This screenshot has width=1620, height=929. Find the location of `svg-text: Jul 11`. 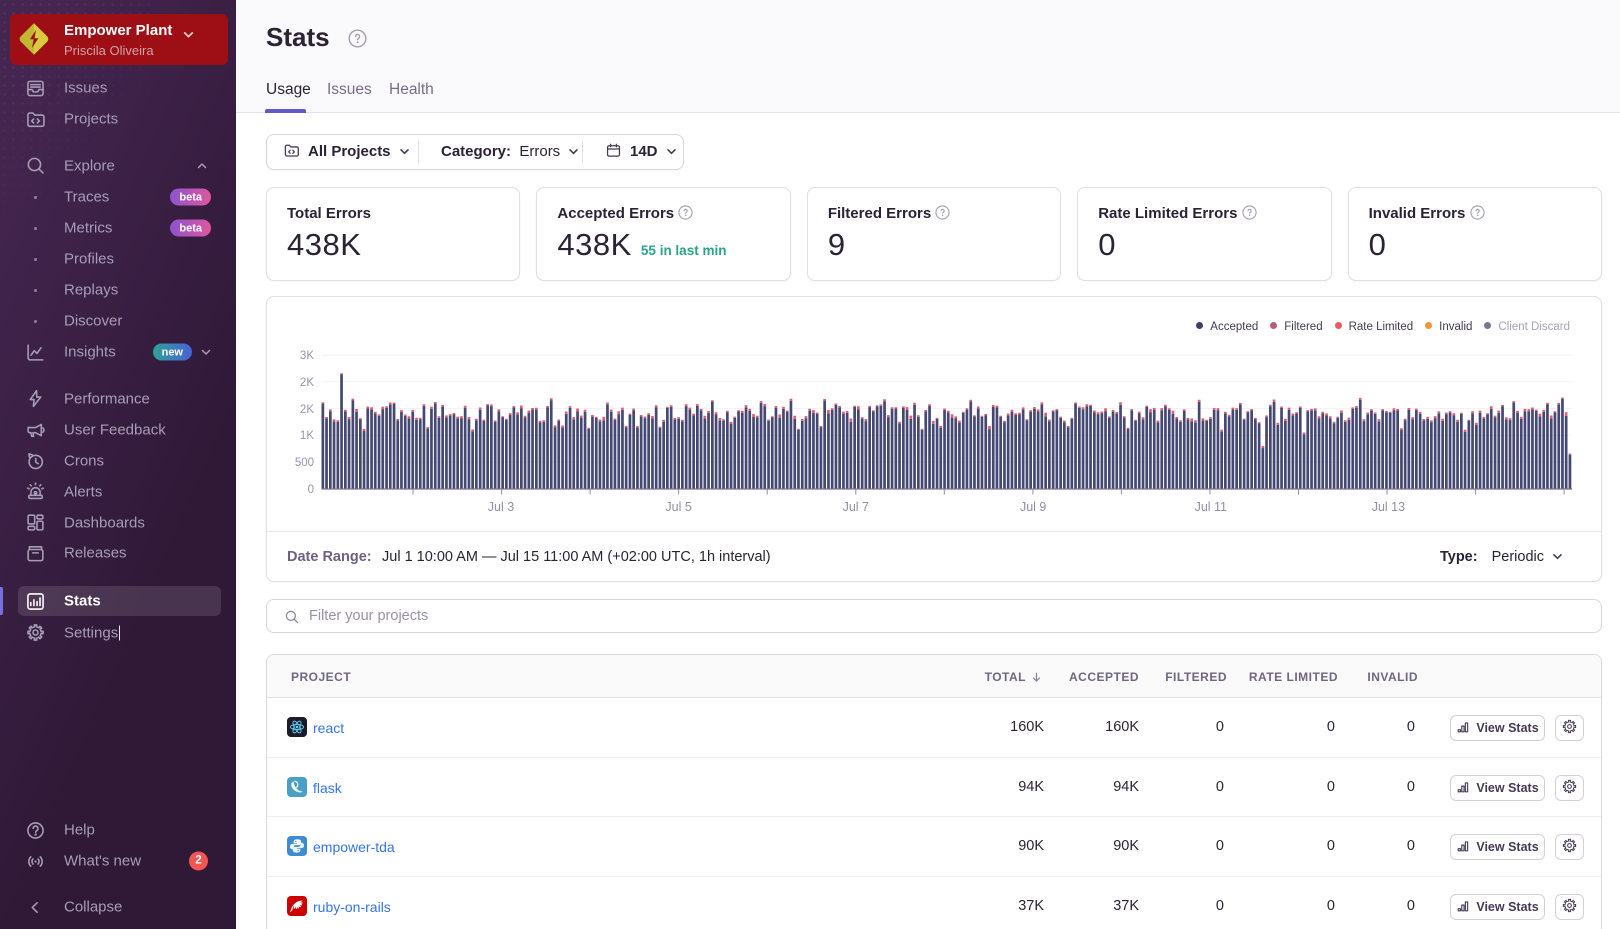

svg-text: Jul 11 is located at coordinates (1211, 507).